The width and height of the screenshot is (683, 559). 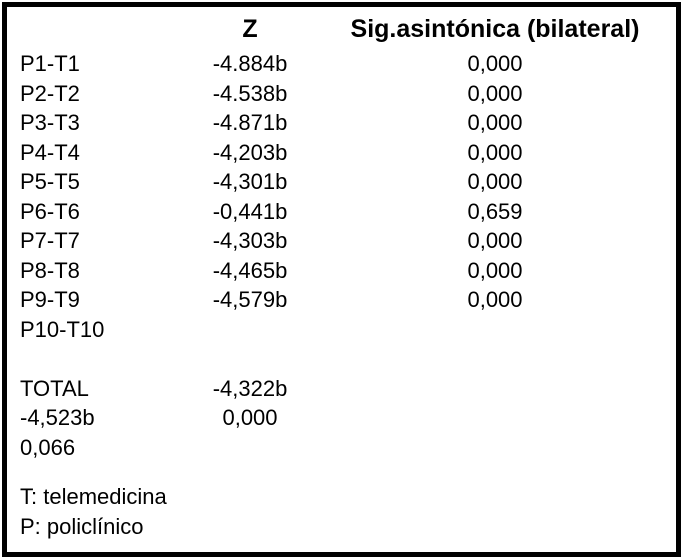 What do you see at coordinates (348, 511) in the screenshot?
I see `footnotes: T: telemedicina P: policlínico` at bounding box center [348, 511].